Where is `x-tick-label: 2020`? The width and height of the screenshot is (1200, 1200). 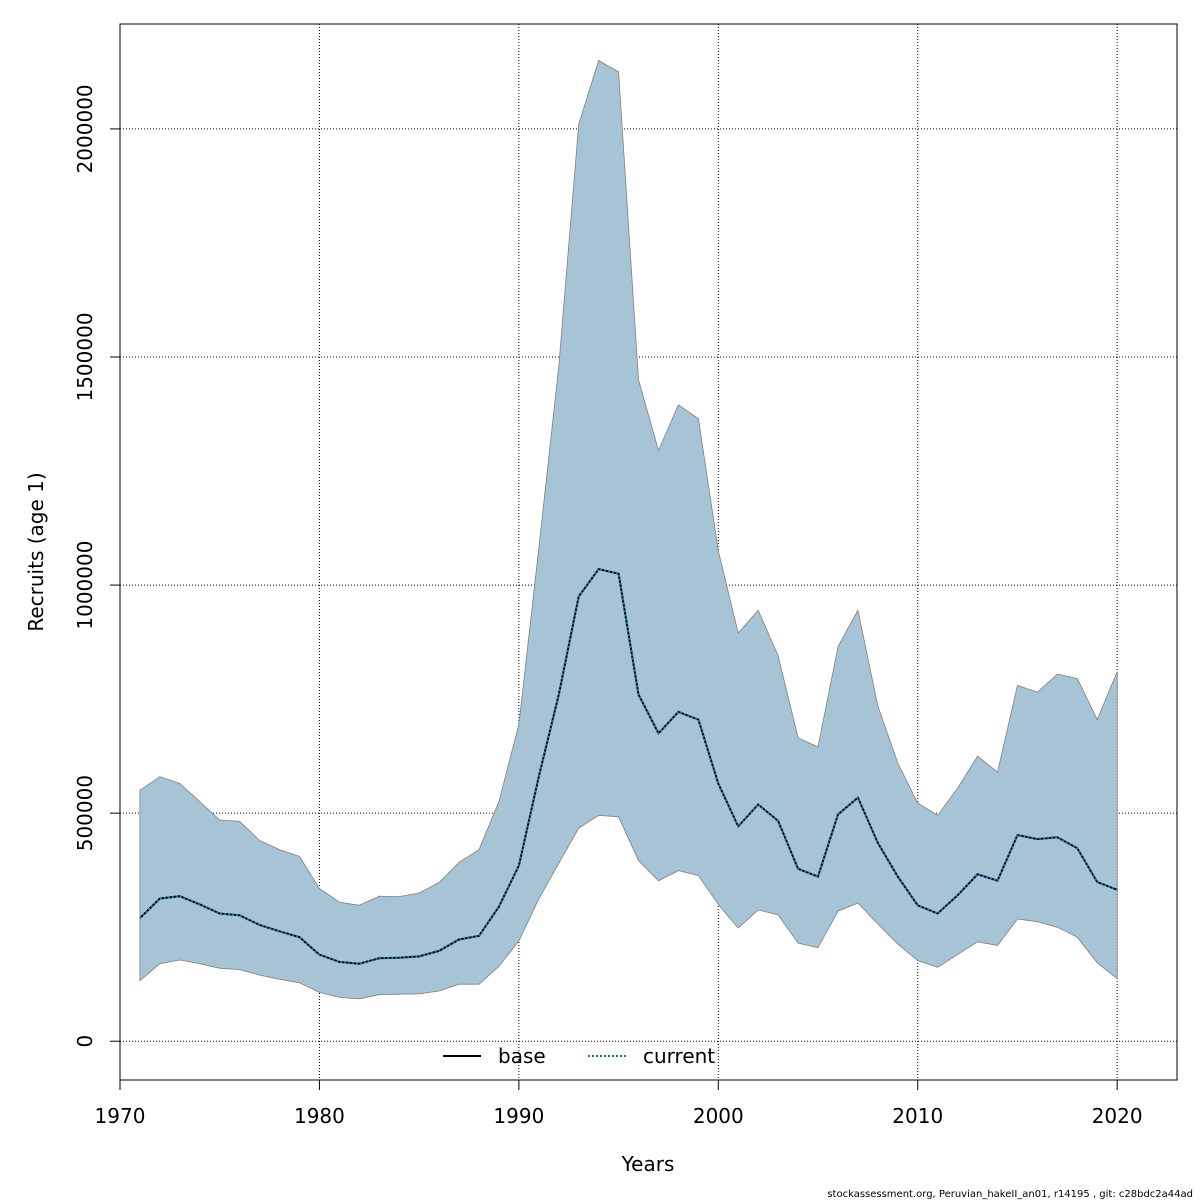 x-tick-label: 2020 is located at coordinates (1117, 1116).